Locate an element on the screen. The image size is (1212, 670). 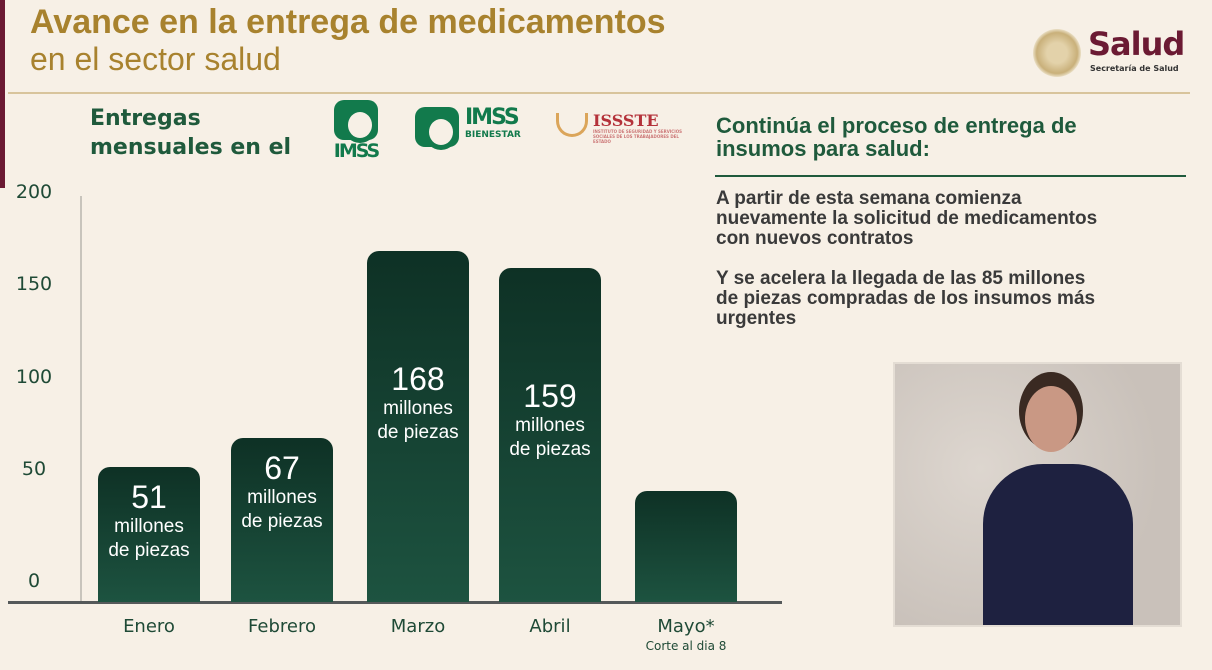
imss-bienestar-logo: IMSS BIENESTAR is located at coordinates (468, 127).